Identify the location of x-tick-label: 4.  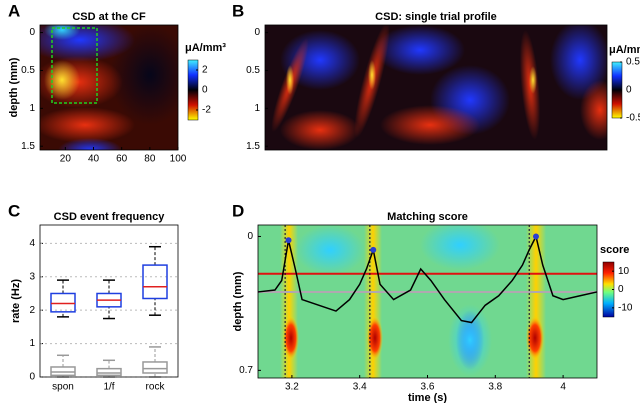
(563, 387).